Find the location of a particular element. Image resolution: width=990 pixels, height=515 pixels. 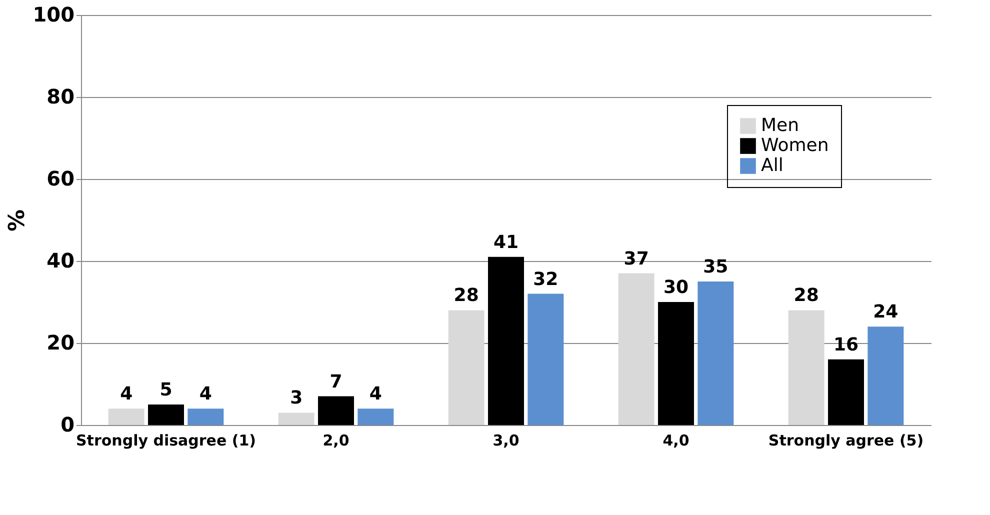

data-label: 41 is located at coordinates (506, 242).